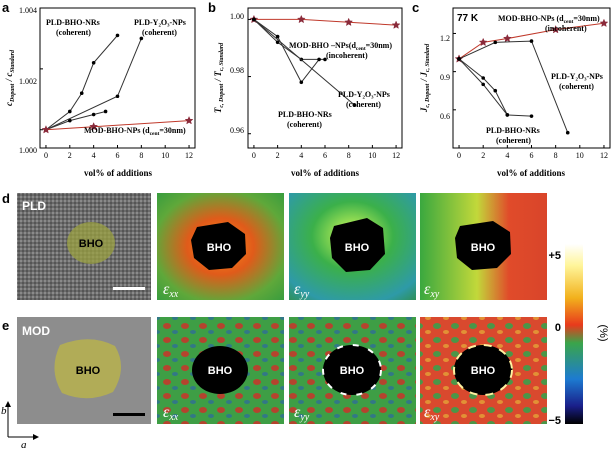  Describe the element at coordinates (574, 334) in the screenshot. I see `colorbar-gradient` at that location.